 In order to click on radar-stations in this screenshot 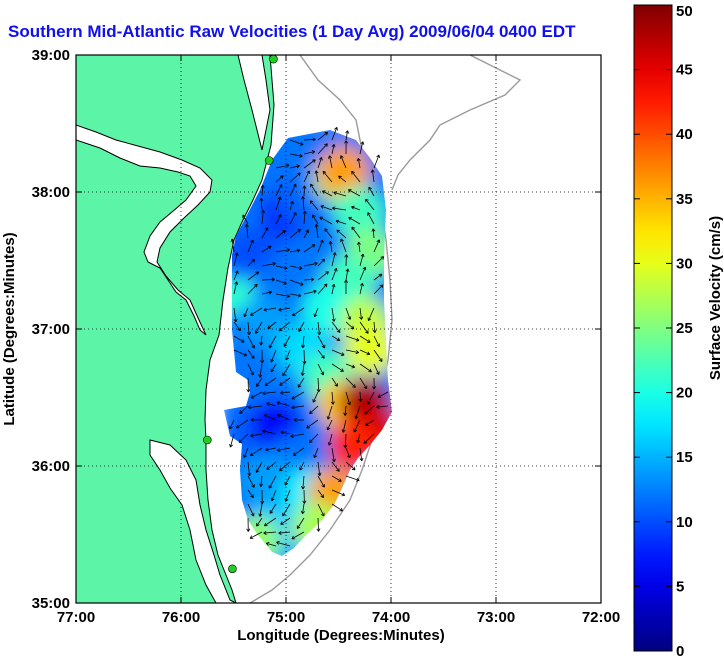, I will do `click(240, 314)`.